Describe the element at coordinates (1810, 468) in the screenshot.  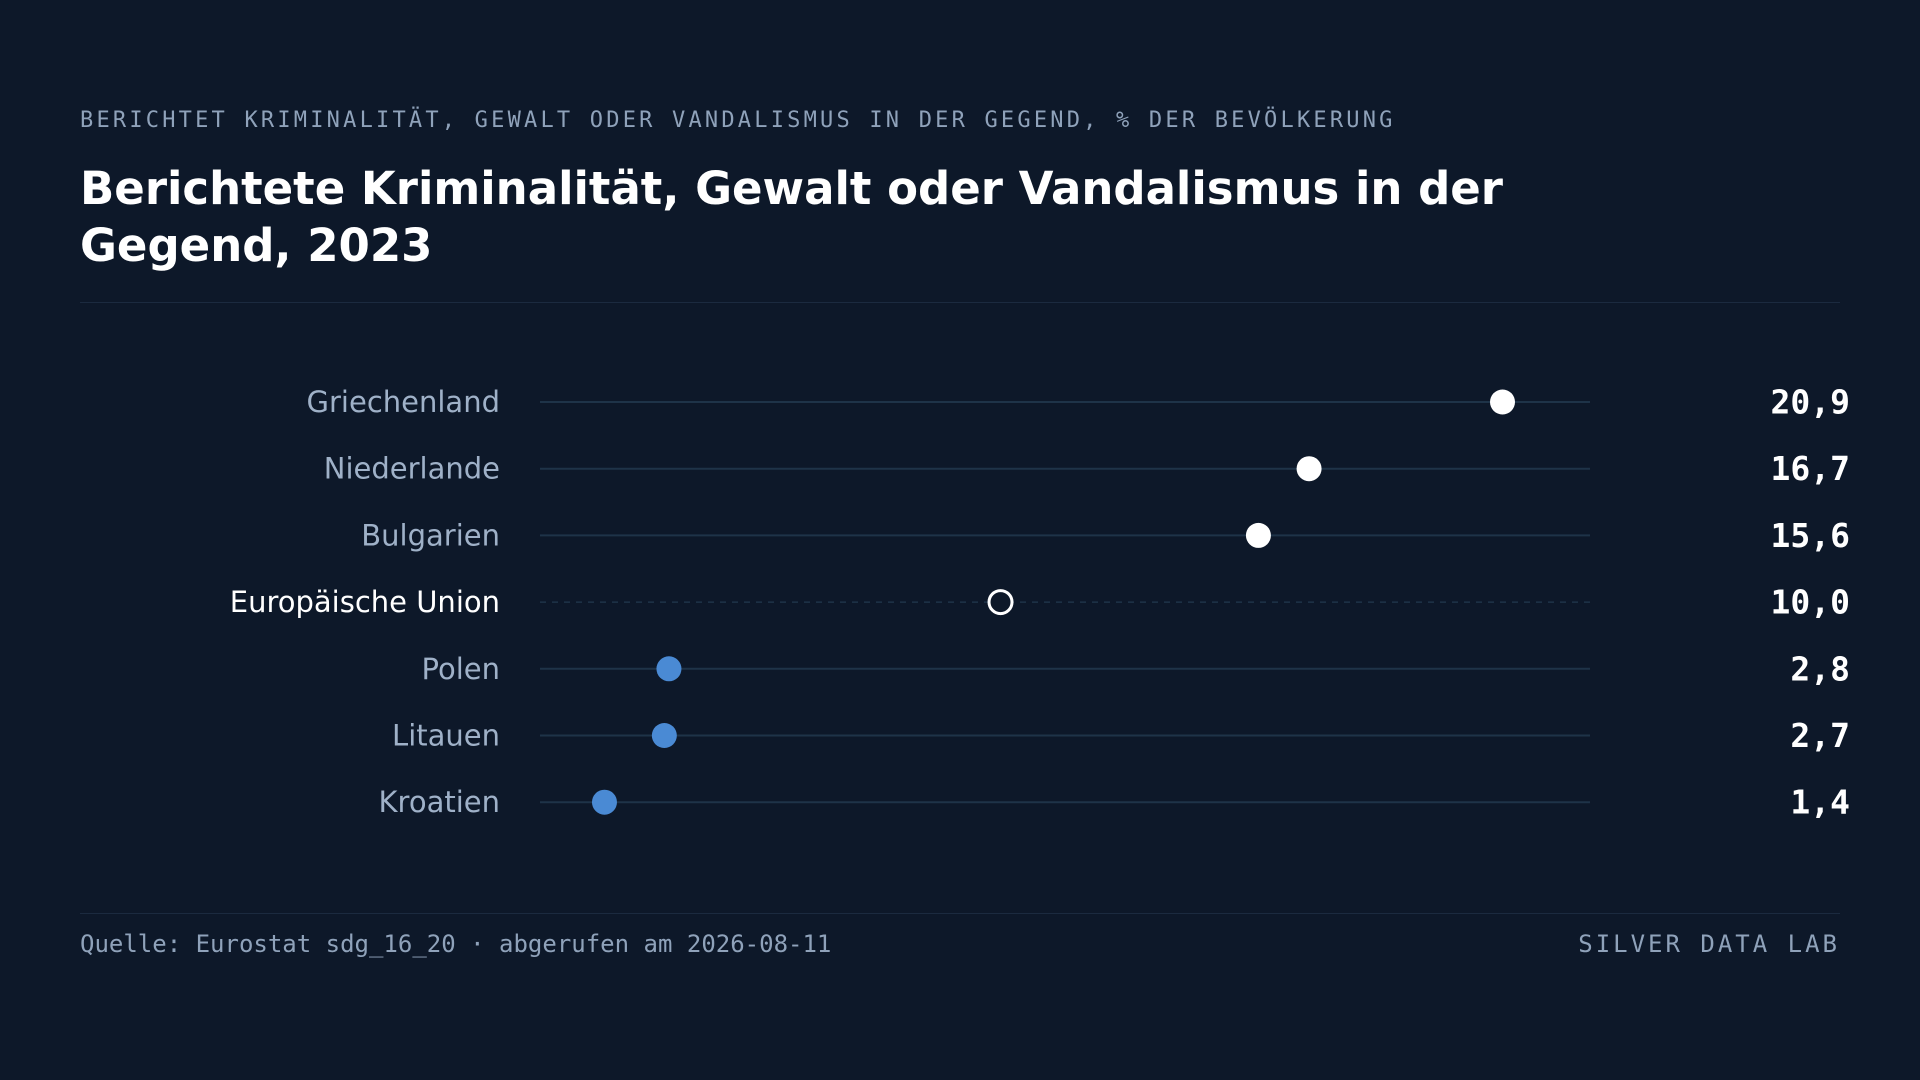
I see `value-label-niederlande: 16,7` at that location.